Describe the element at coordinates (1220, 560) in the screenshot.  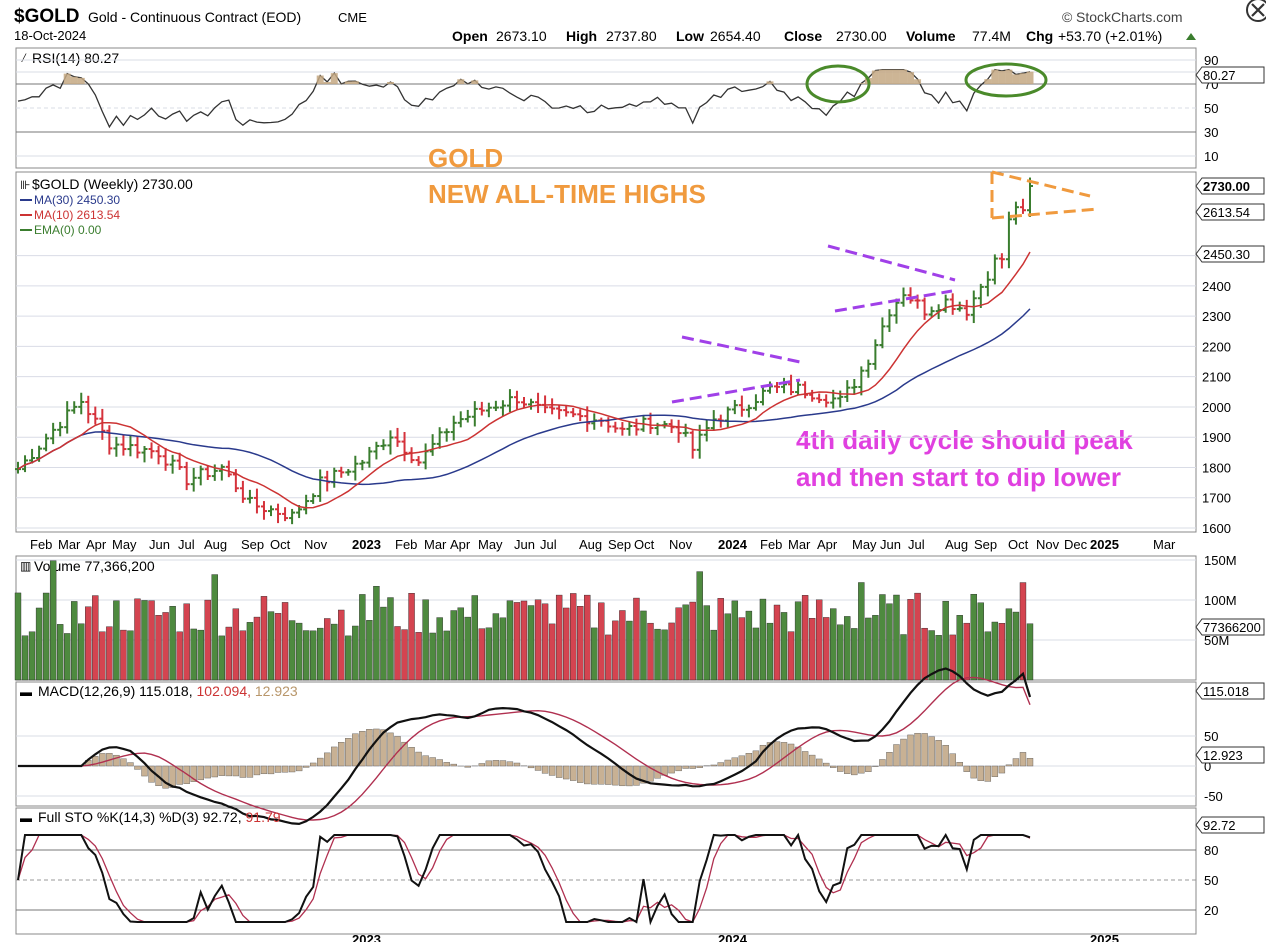
I see `volume-tick-label: 150M` at that location.